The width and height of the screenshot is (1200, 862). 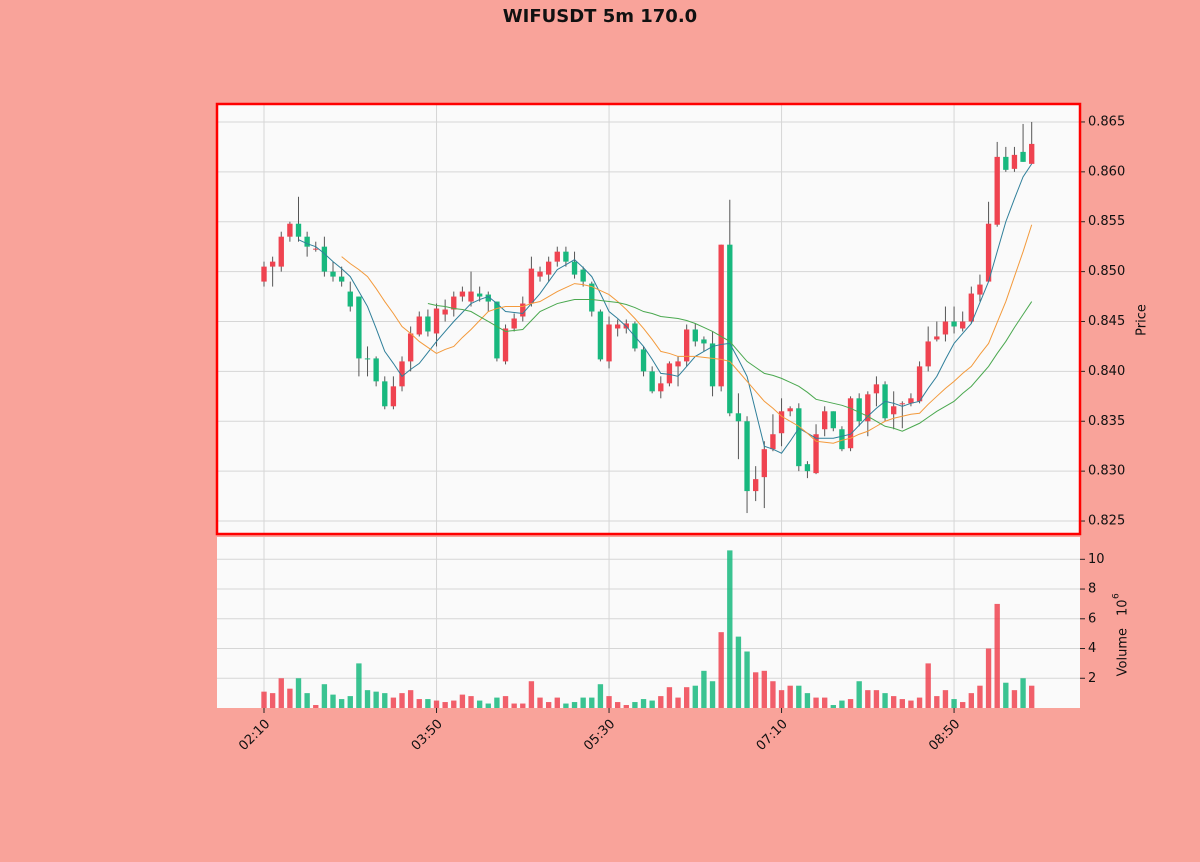 What do you see at coordinates (1106, 421) in the screenshot?
I see `y-tick-label: 0.835` at bounding box center [1106, 421].